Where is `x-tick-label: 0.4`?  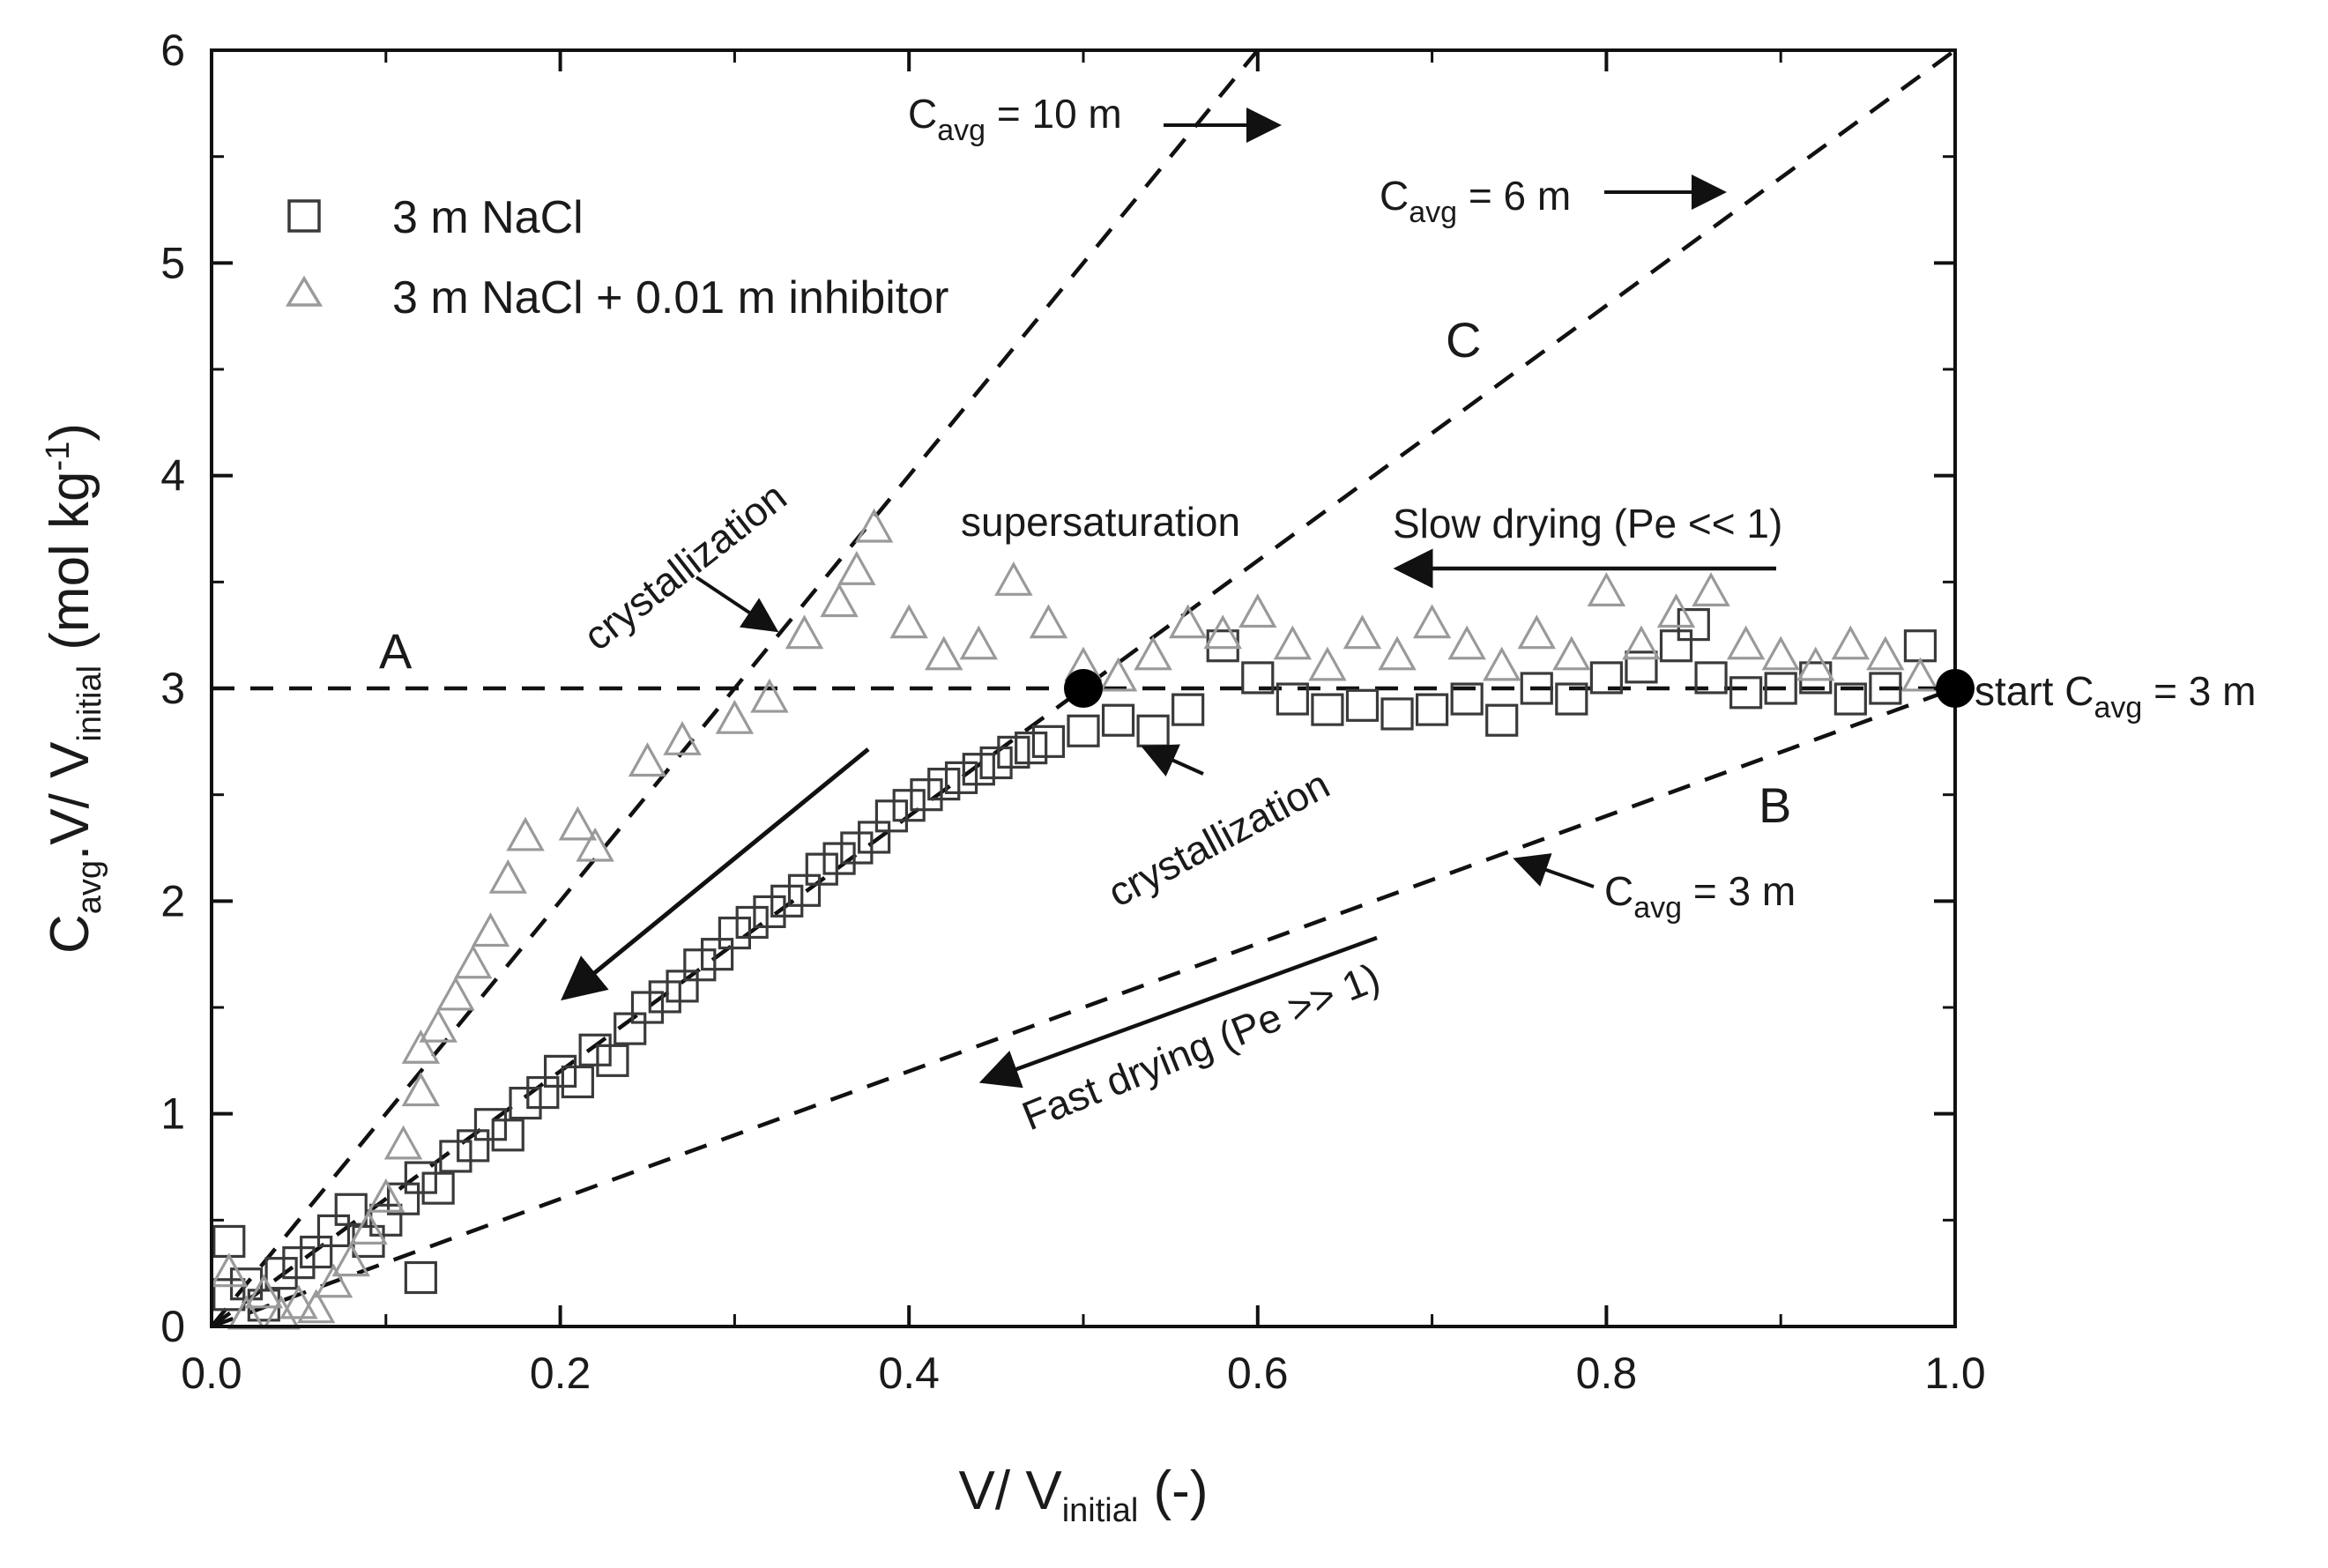 x-tick-label: 0.4 is located at coordinates (909, 1373).